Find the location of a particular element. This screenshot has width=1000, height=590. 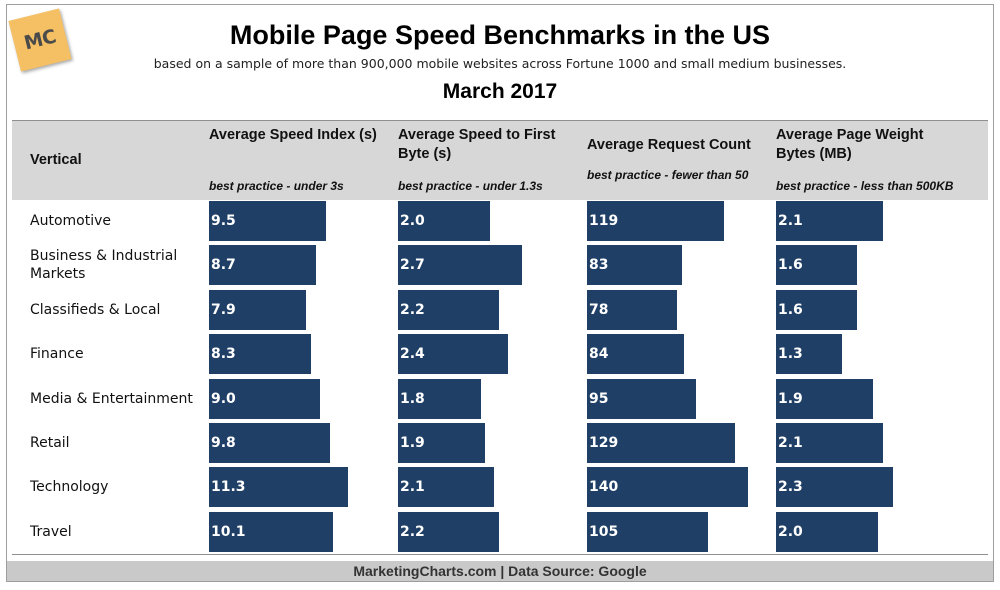

bar-value-label: 129 is located at coordinates (604, 443).